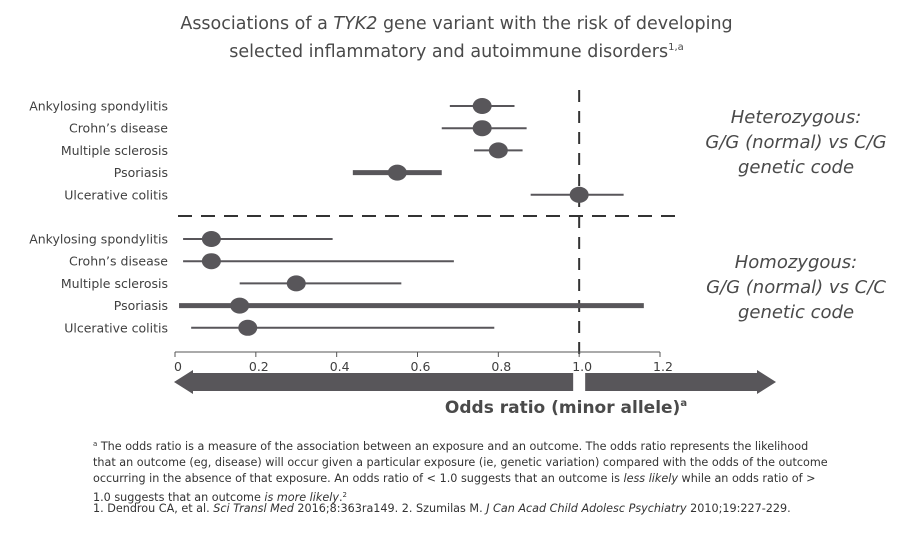 Image resolution: width=913 pixels, height=543 pixels. Describe the element at coordinates (663, 366) in the screenshot. I see `x-tick-label: 1.2` at that location.